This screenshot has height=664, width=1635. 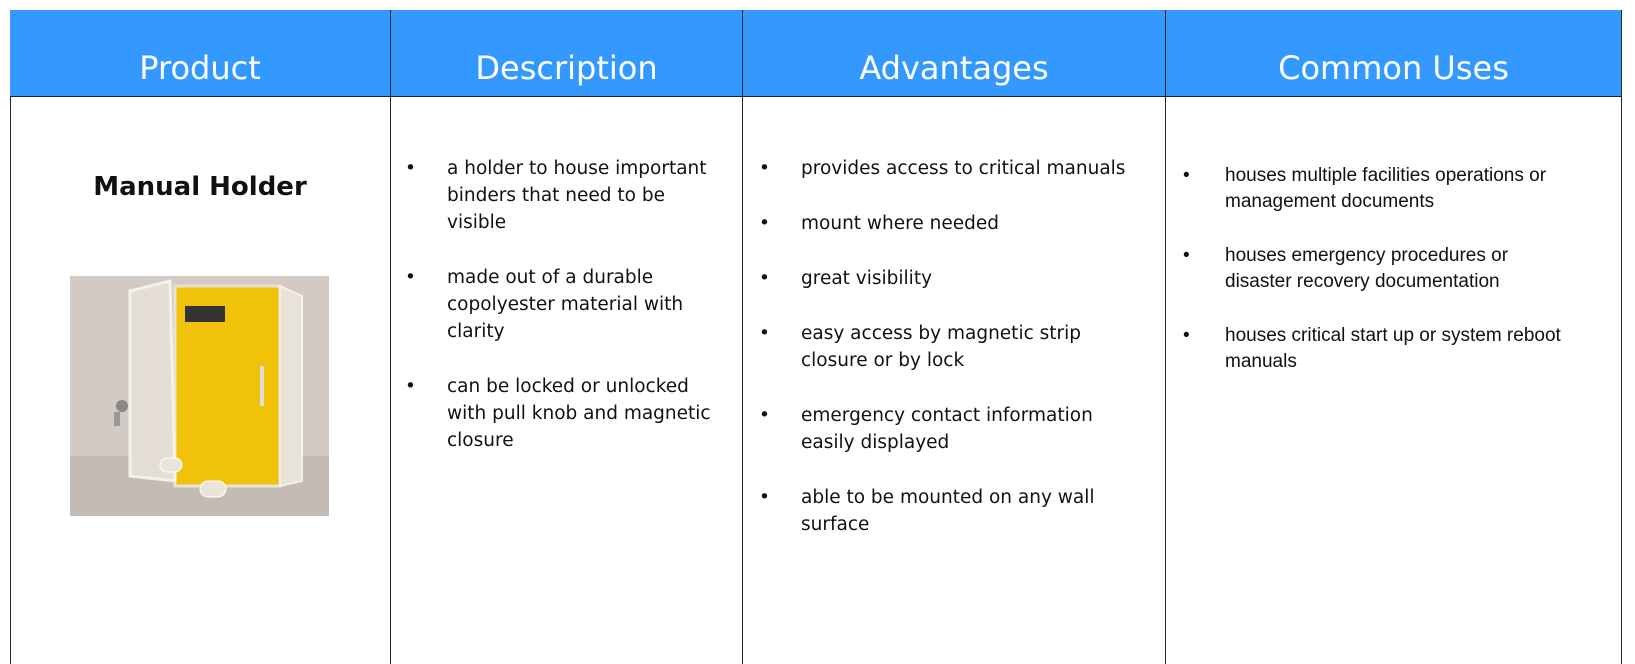 What do you see at coordinates (955, 511) in the screenshot?
I see `bullet-item: able to be mounted on any wall surface` at bounding box center [955, 511].